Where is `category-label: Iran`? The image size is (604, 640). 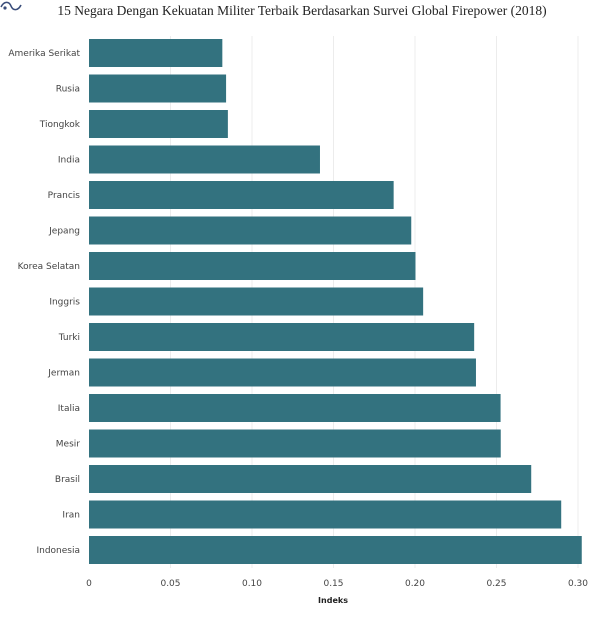
category-label: Iran is located at coordinates (71, 516).